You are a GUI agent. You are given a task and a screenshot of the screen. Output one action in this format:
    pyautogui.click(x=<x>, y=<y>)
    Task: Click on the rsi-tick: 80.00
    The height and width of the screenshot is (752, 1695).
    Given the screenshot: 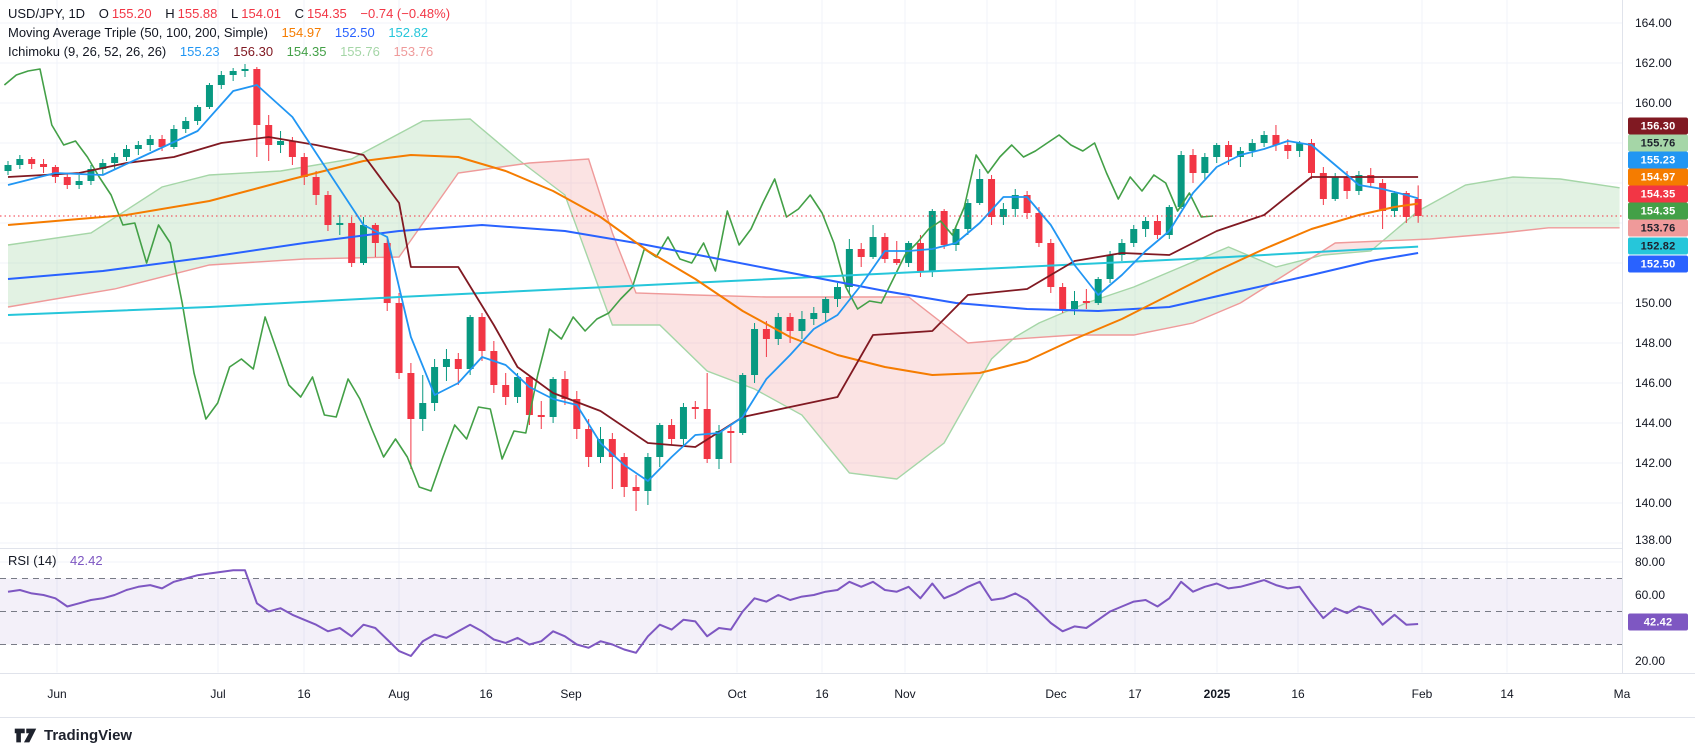 What is the action you would take?
    pyautogui.click(x=1650, y=562)
    